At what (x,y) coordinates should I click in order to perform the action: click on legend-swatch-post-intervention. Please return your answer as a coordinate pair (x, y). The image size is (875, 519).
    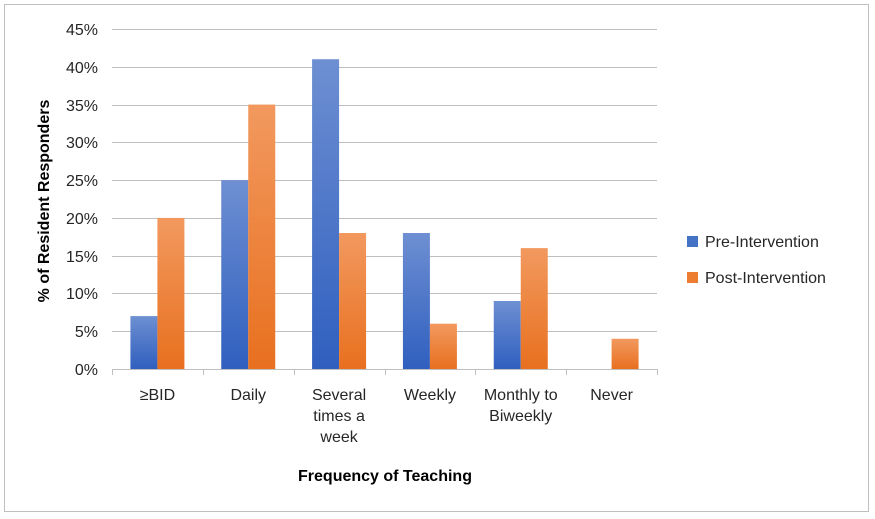
    Looking at the image, I should click on (692, 277).